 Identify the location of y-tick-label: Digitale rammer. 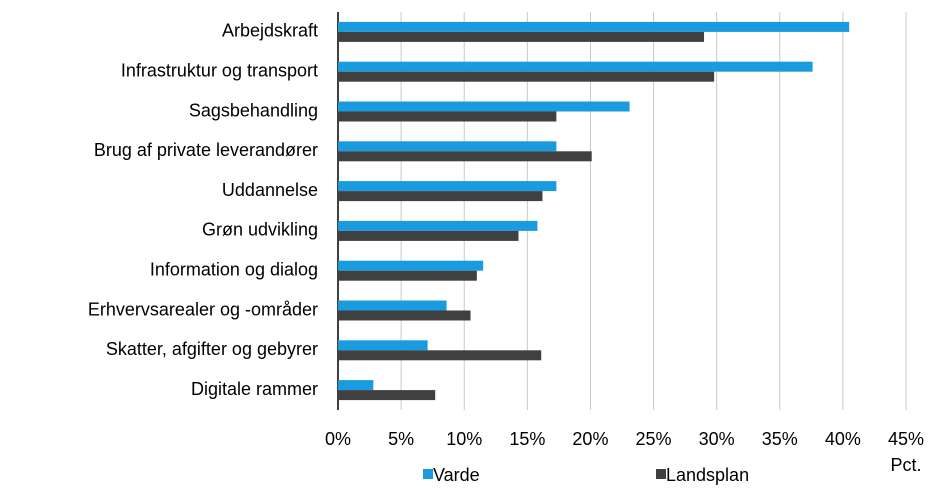
(254, 389).